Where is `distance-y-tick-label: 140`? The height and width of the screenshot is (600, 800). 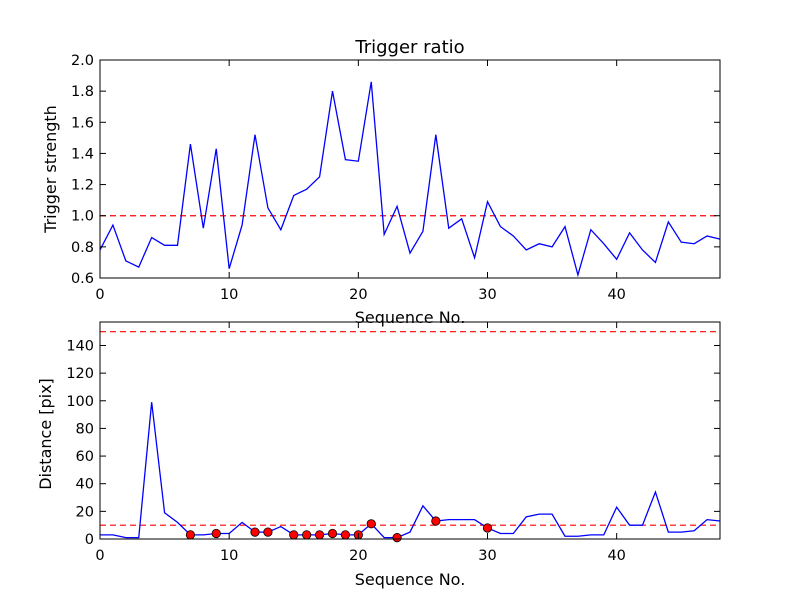
distance-y-tick-label: 140 is located at coordinates (80, 346).